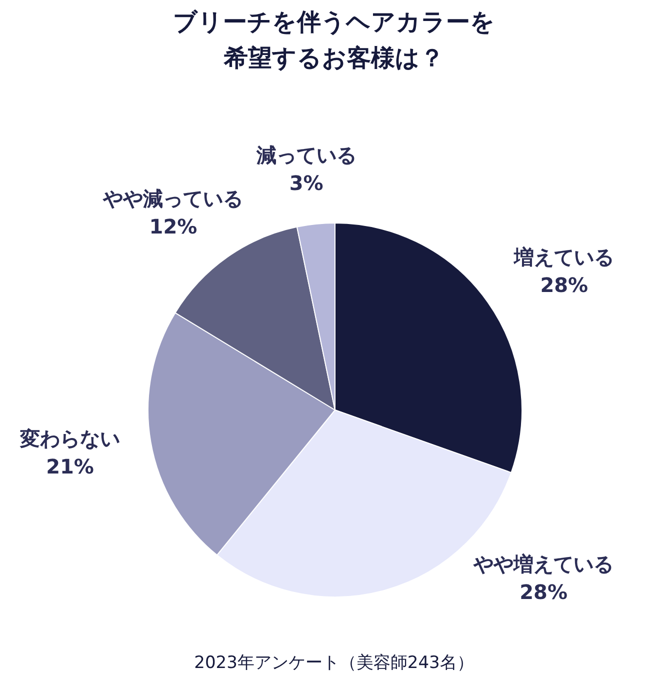 The width and height of the screenshot is (668, 675). Describe the element at coordinates (305, 155) in the screenshot. I see `slice-label: 減っている` at that location.